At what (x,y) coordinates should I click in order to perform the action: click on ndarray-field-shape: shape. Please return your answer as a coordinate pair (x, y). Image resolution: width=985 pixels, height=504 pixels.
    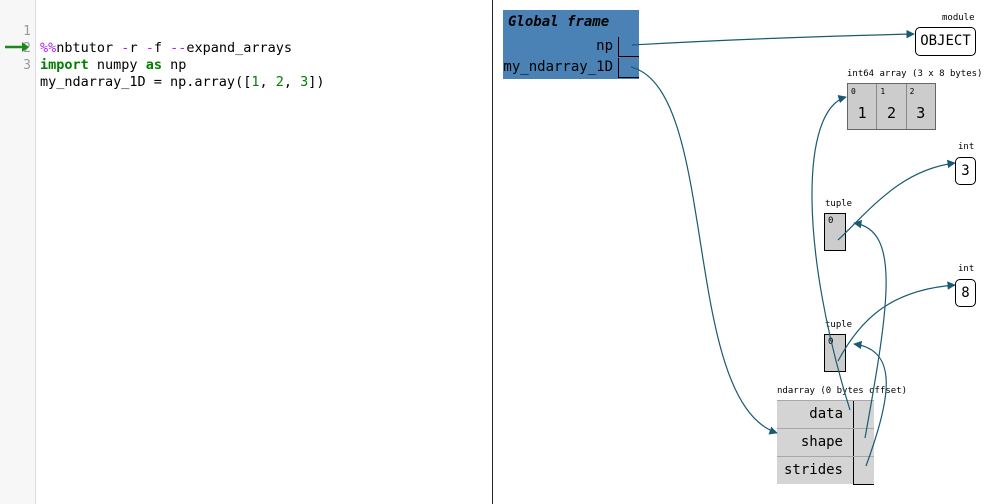
    Looking at the image, I should click on (821, 442).